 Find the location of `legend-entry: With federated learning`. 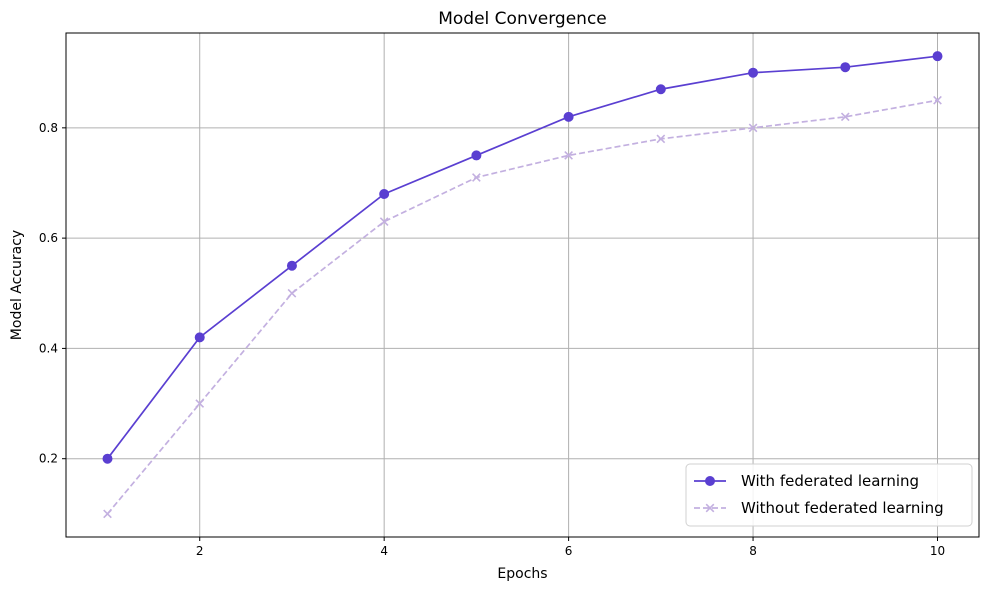

legend-entry: With federated learning is located at coordinates (806, 481).